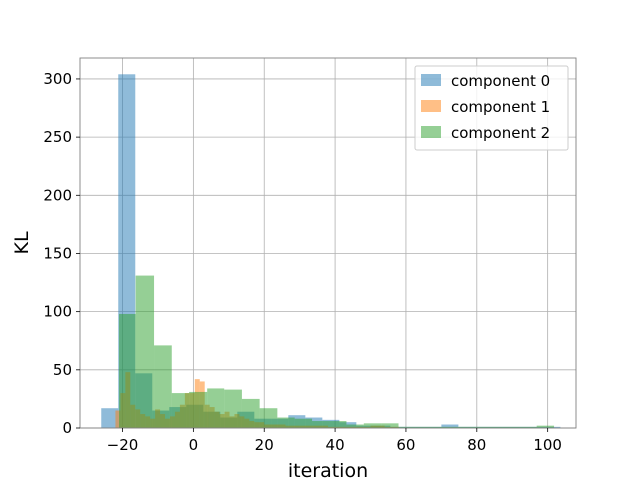 This screenshot has height=484, width=640. I want to click on legend-label: component 1, so click(500, 107).